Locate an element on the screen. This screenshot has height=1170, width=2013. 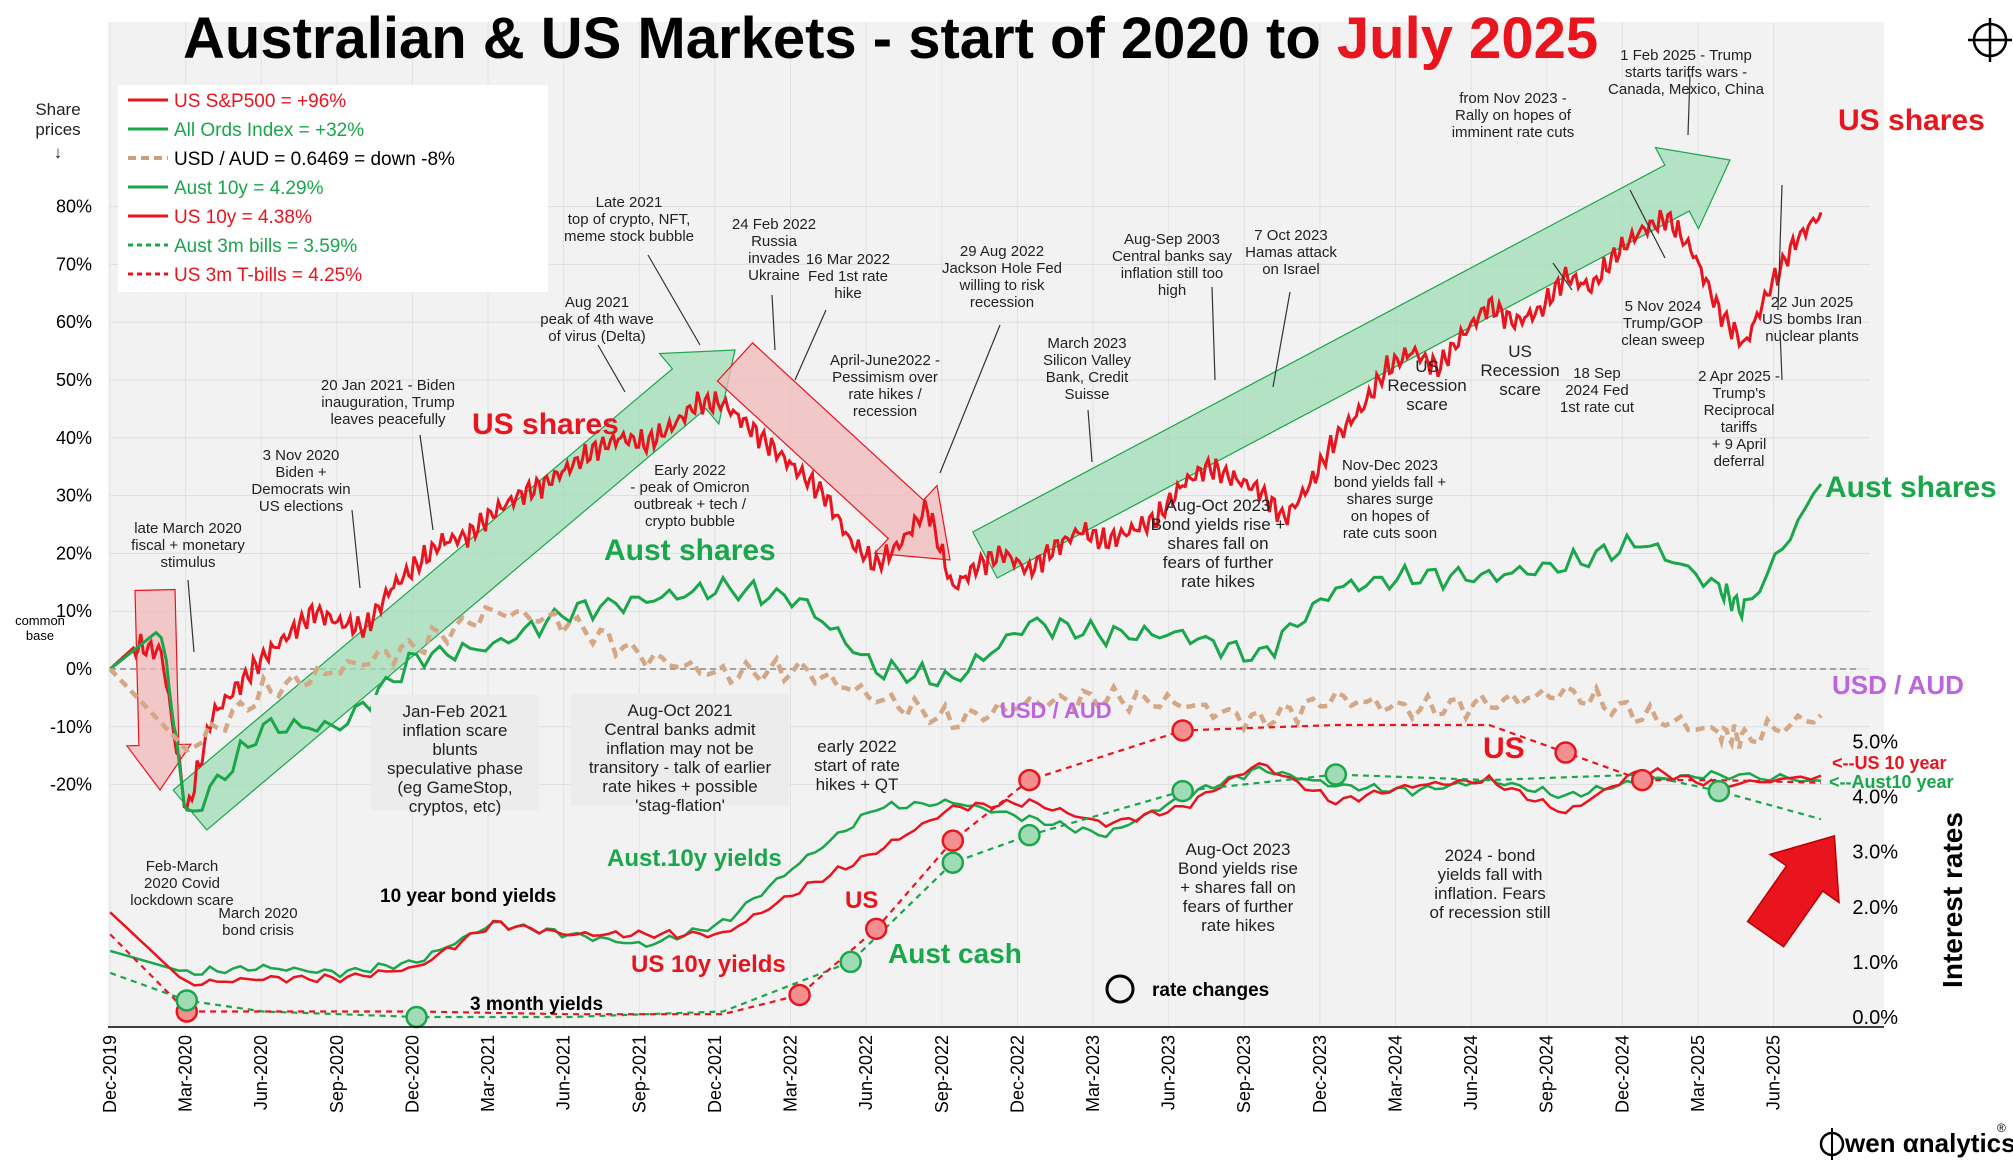
left-axis-title-arrow: ↓ is located at coordinates (58, 152).